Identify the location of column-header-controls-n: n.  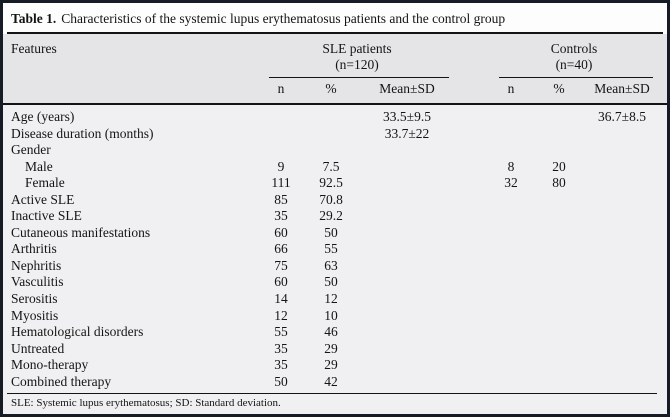
(511, 88).